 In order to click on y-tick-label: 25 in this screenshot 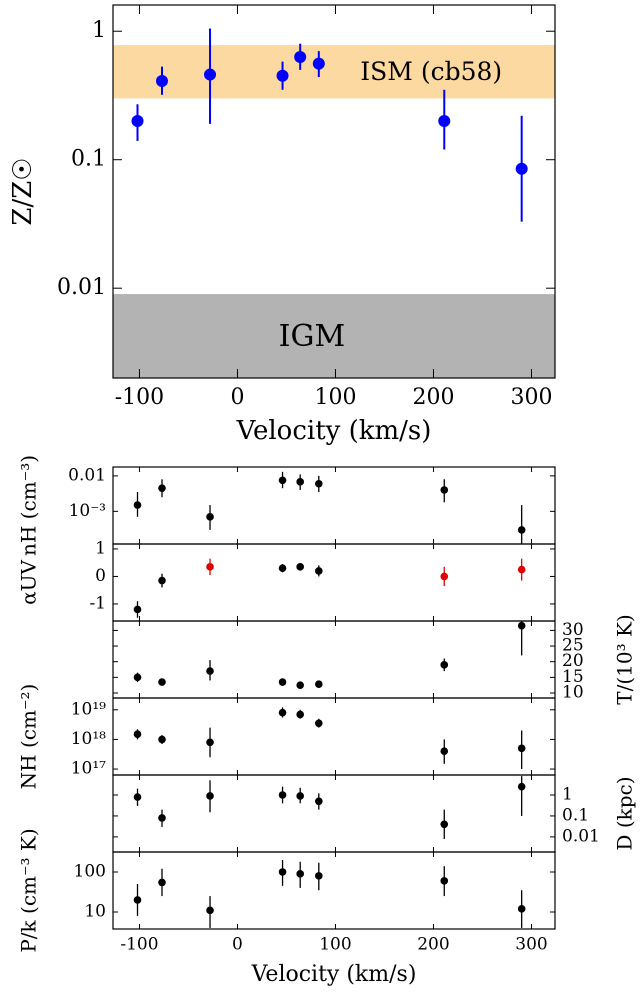, I will do `click(573, 646)`.